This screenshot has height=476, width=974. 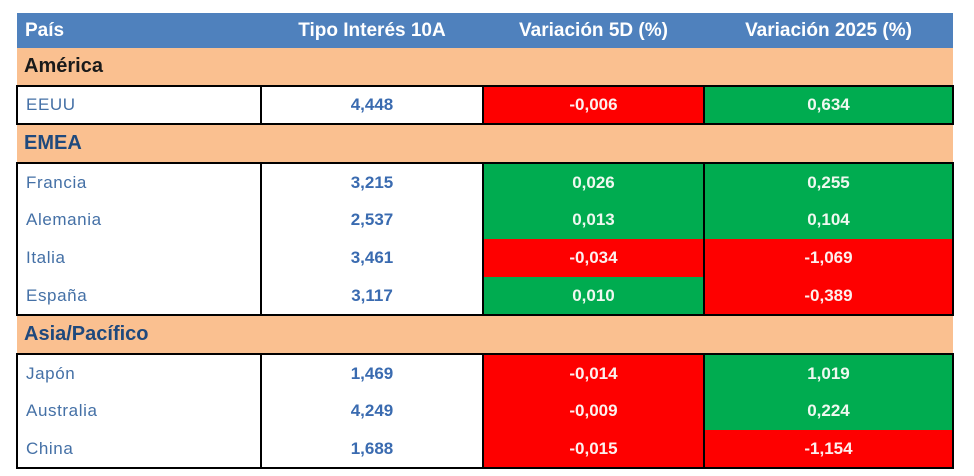 I want to click on table-row-espana: España 3,117 0,010 -0,389, so click(x=485, y=296).